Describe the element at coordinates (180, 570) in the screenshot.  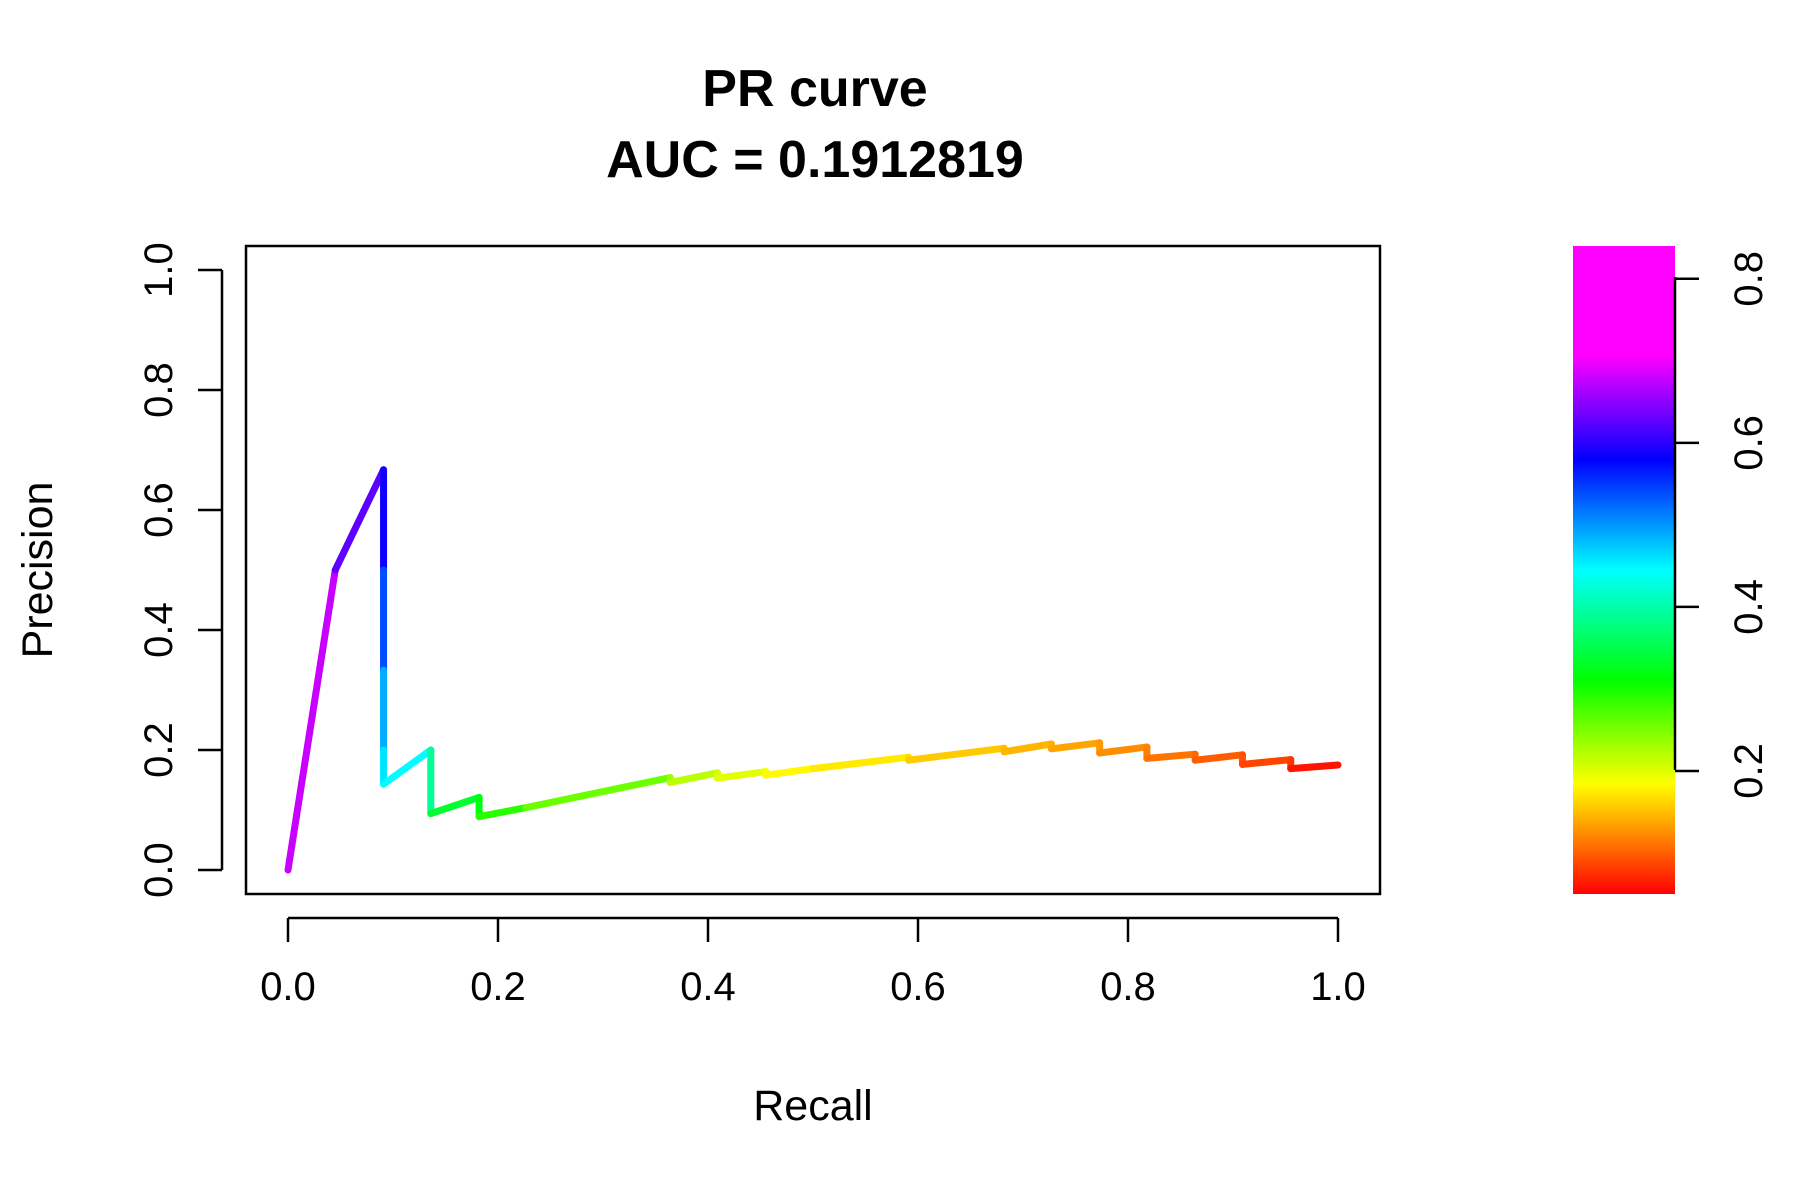
I see `y-axis: 0.0 0.2 0.4 0.6 0.8 1.0` at that location.